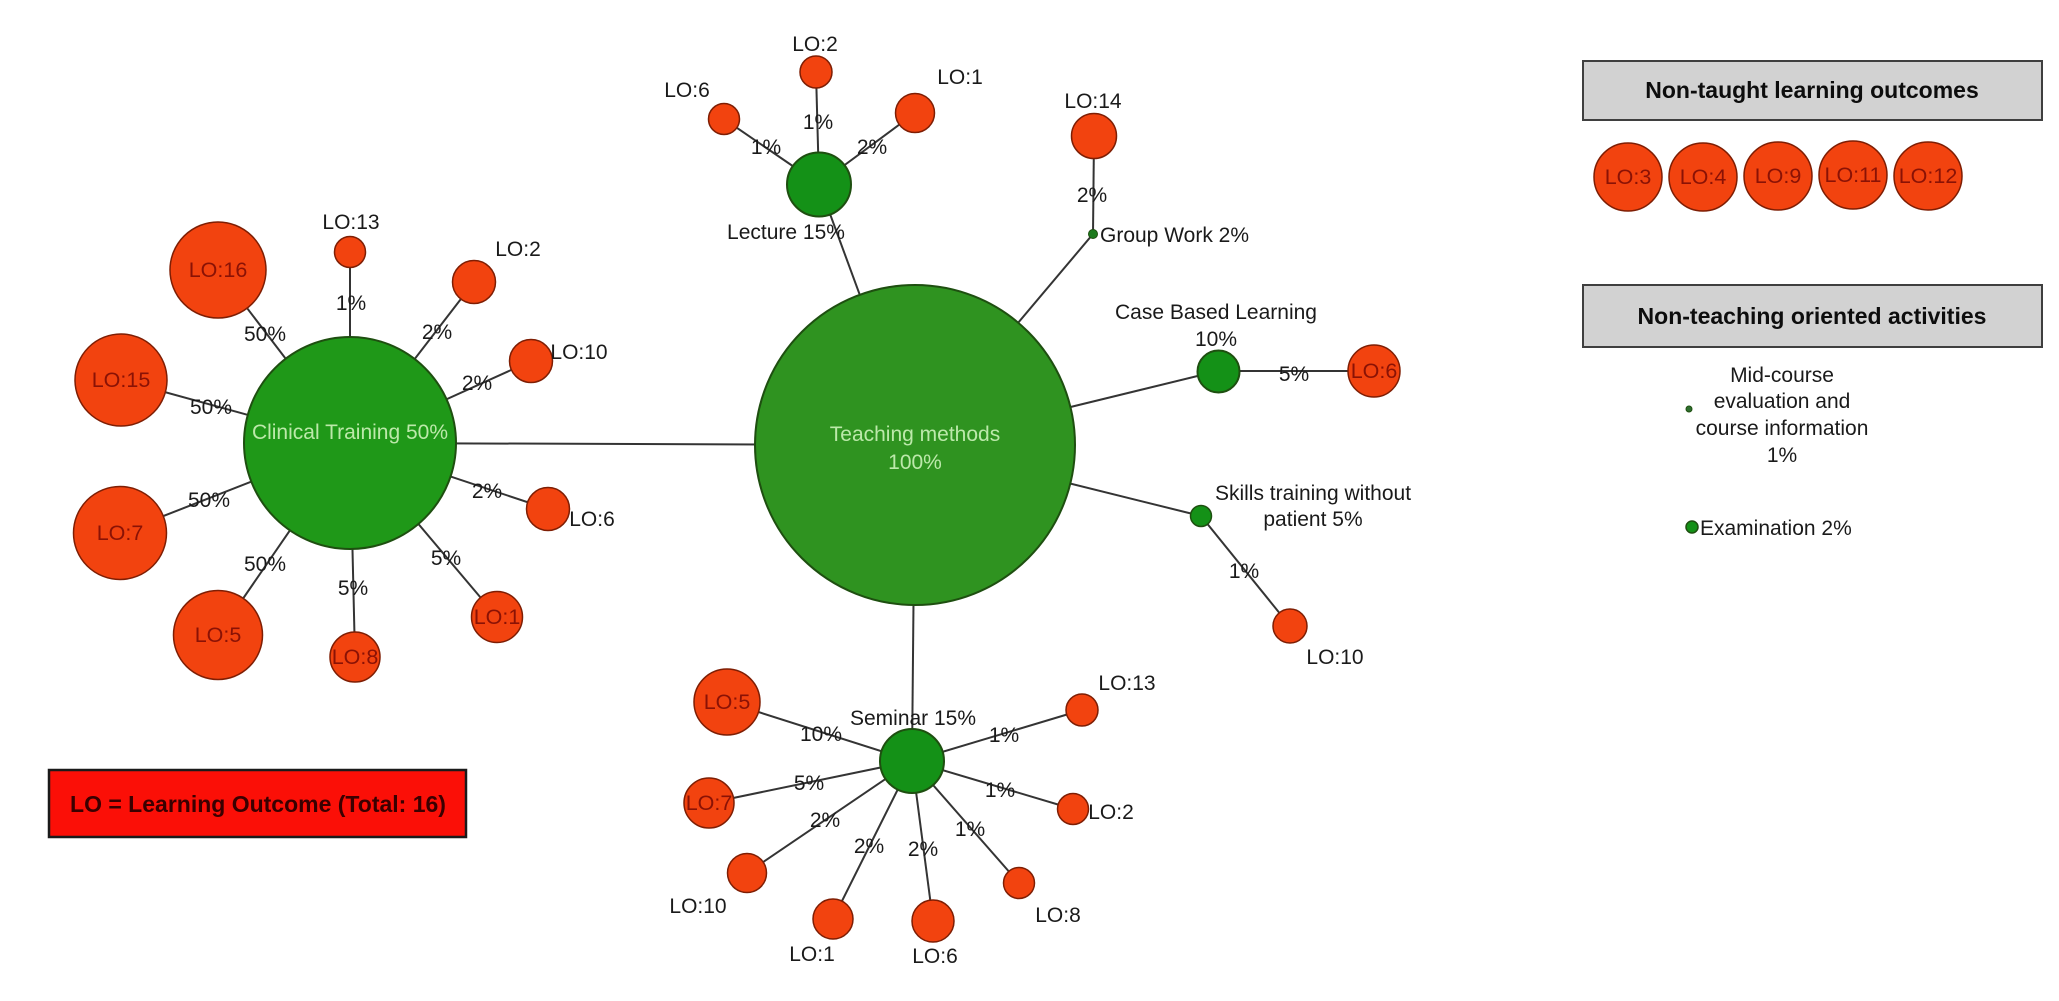 This screenshot has width=2059, height=1001. What do you see at coordinates (1628, 177) in the screenshot?
I see `svg-text: LO:3` at bounding box center [1628, 177].